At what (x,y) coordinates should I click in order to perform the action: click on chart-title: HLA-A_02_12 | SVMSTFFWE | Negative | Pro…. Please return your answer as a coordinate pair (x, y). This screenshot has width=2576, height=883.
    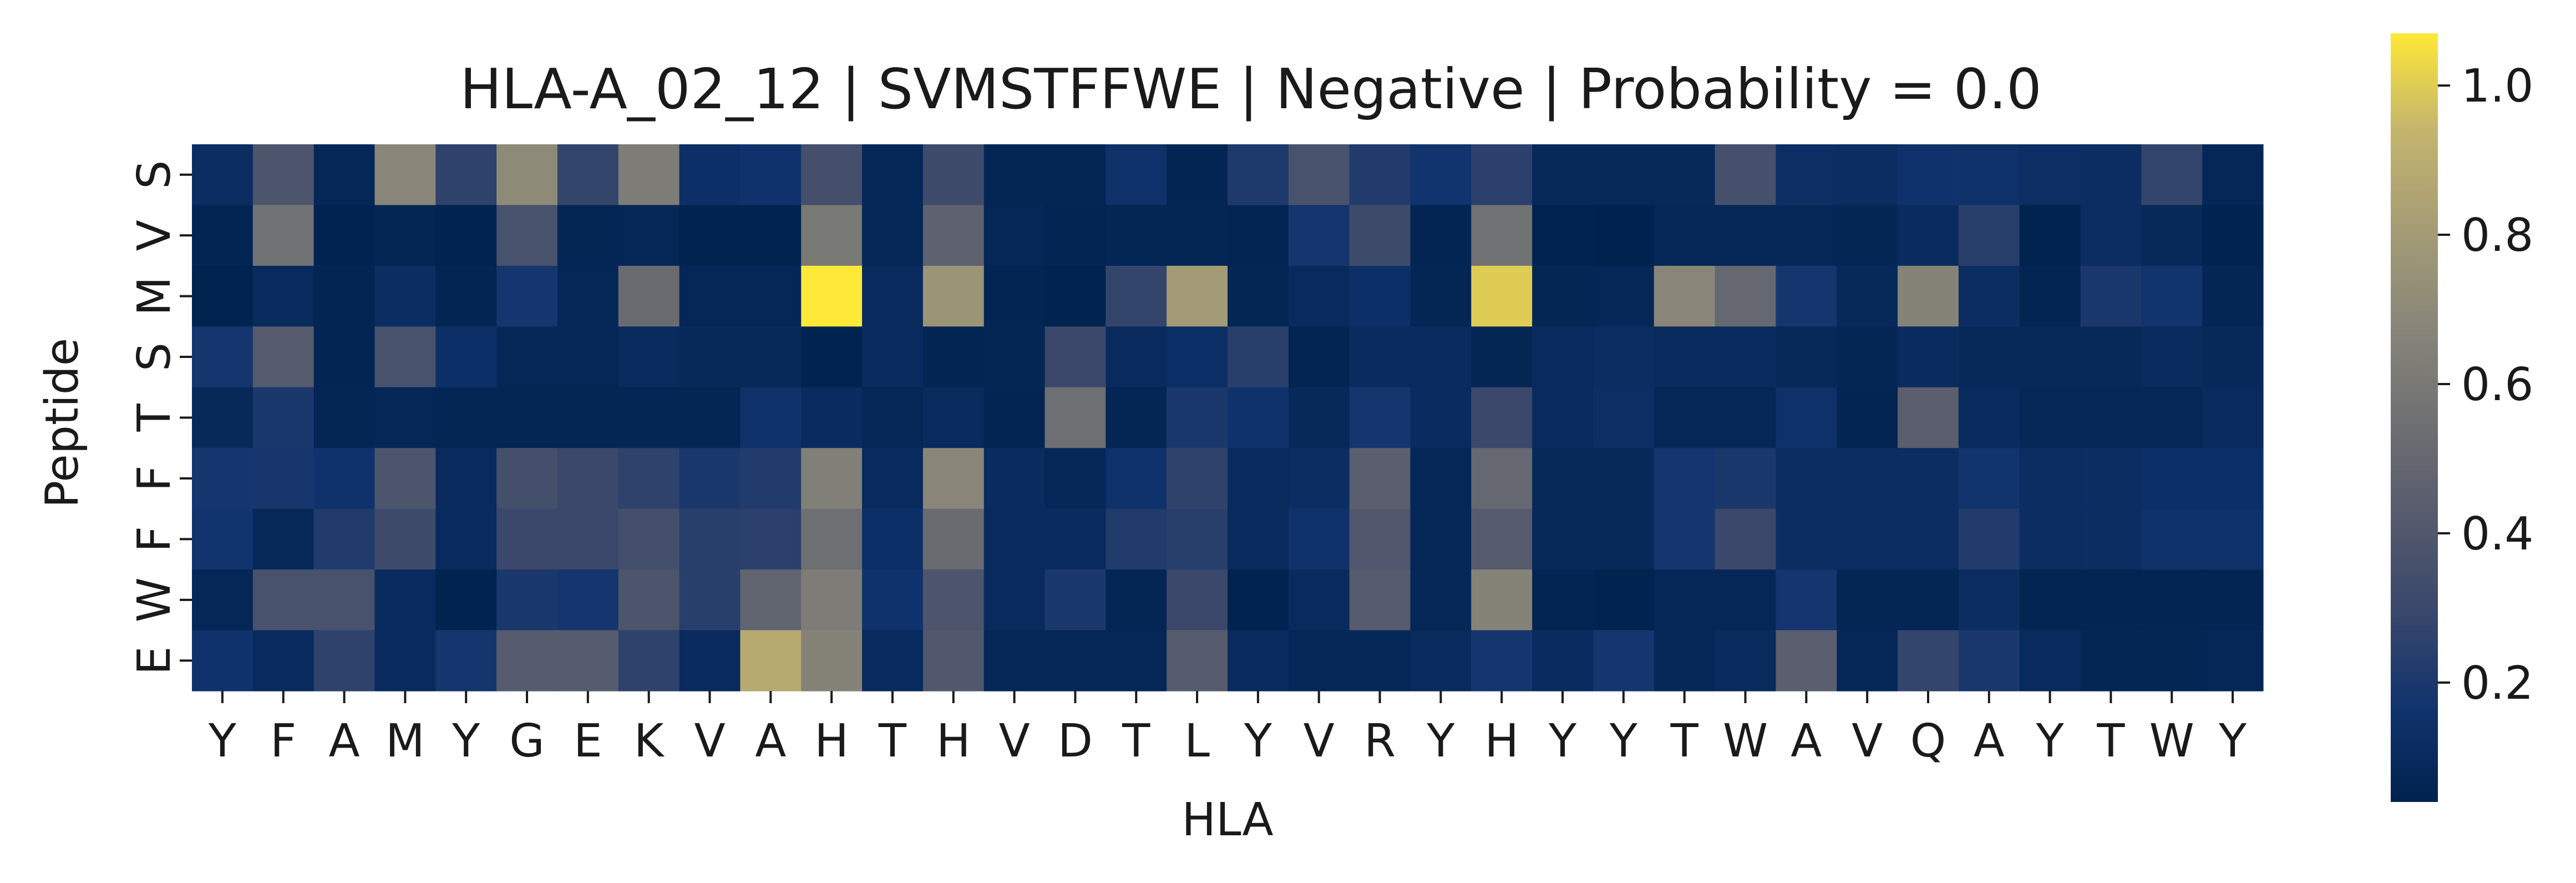
    Looking at the image, I should click on (1251, 89).